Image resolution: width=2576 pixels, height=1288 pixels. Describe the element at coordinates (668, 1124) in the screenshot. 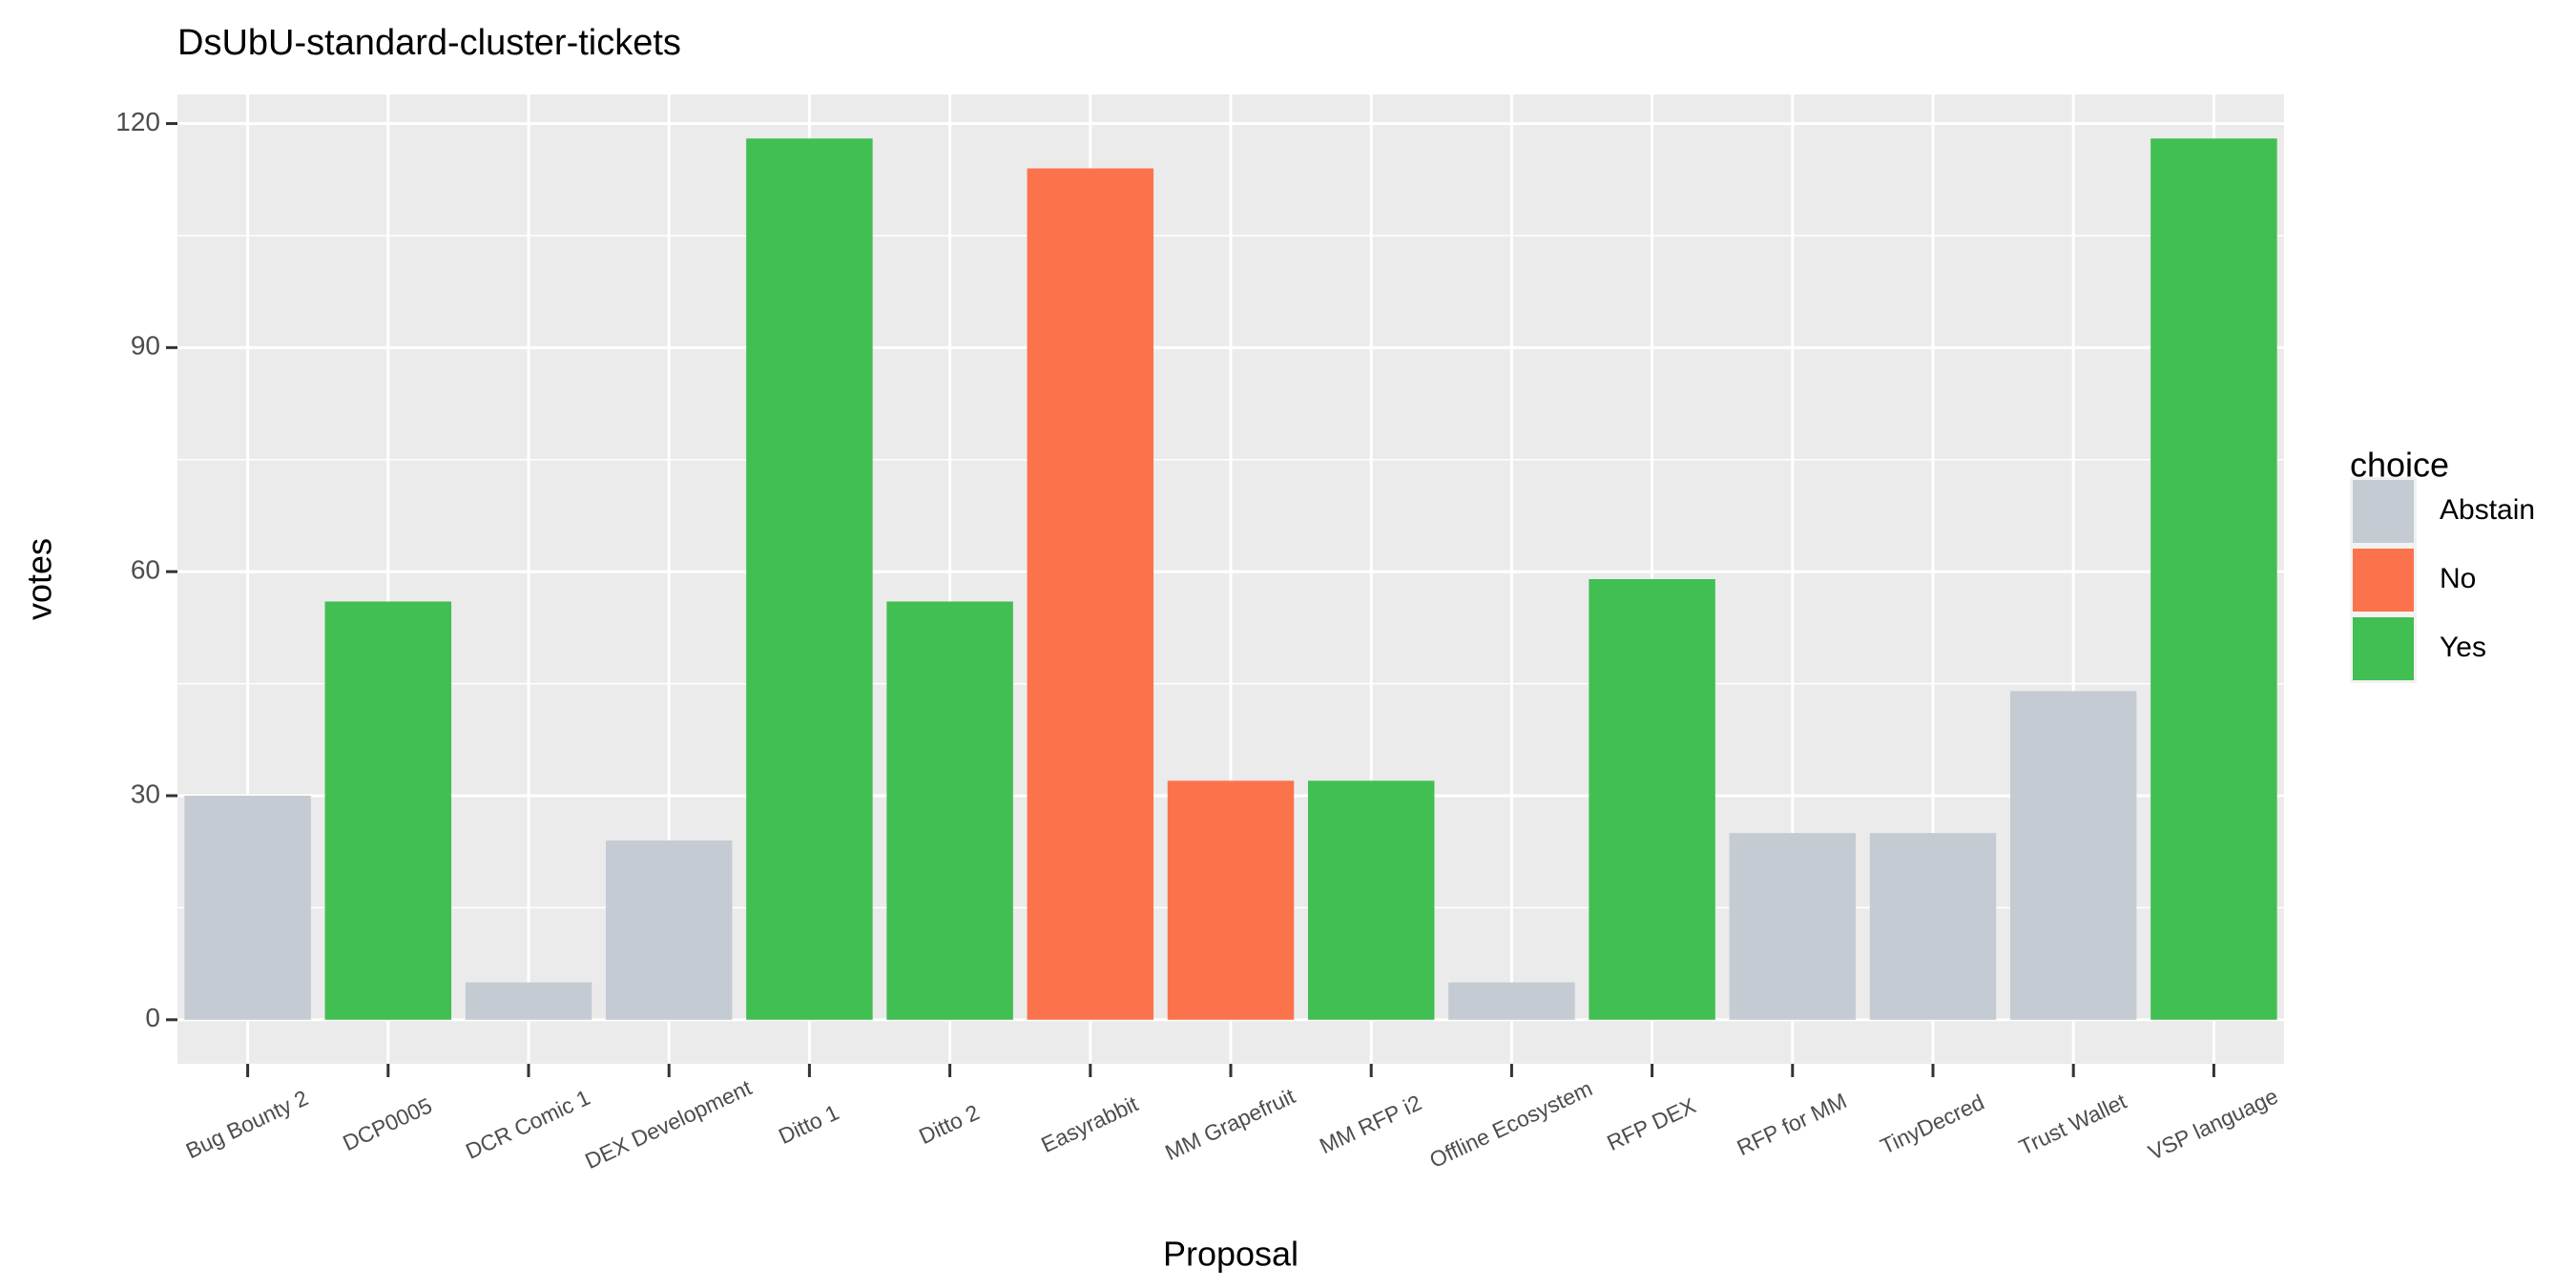

I see `x-tick-label: DEX Development` at that location.